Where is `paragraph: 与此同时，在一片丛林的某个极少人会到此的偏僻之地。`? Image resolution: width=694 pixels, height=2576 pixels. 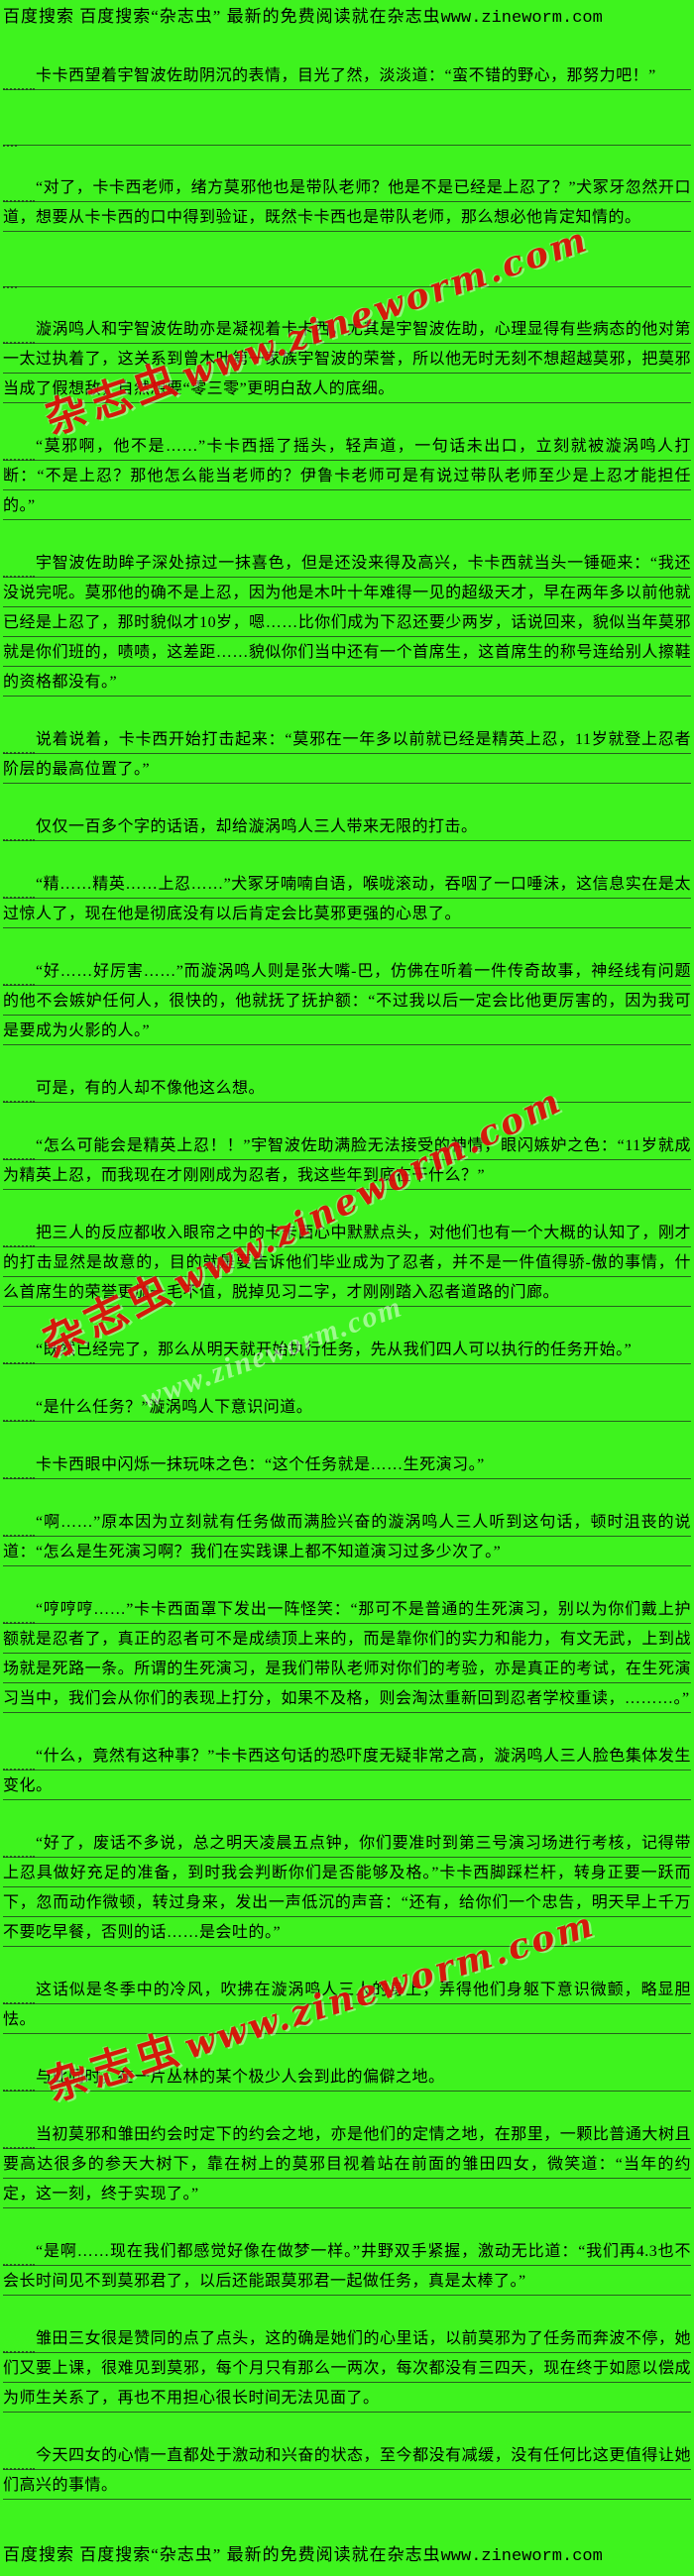
paragraph: 与此同时，在一片丛林的某个极少人会到此的偏僻之地。 is located at coordinates (347, 2078).